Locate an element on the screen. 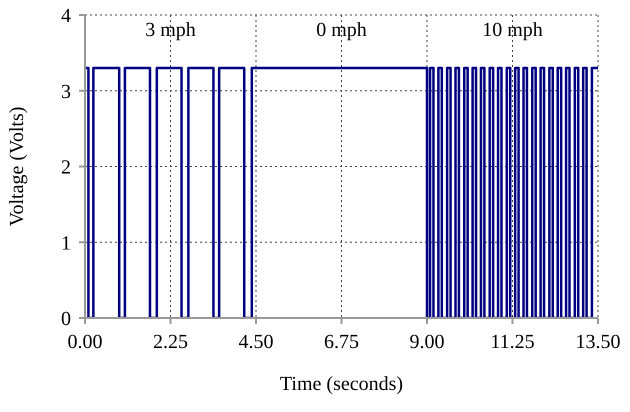 Image resolution: width=630 pixels, height=412 pixels. y-tick-label: 3 is located at coordinates (66, 91).